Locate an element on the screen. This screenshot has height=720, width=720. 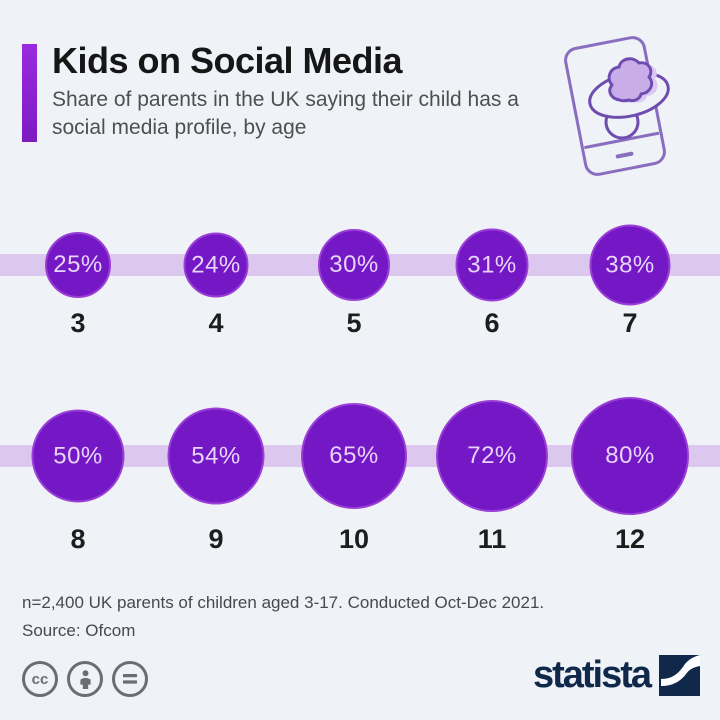
age-tick-label: 12 is located at coordinates (630, 539).